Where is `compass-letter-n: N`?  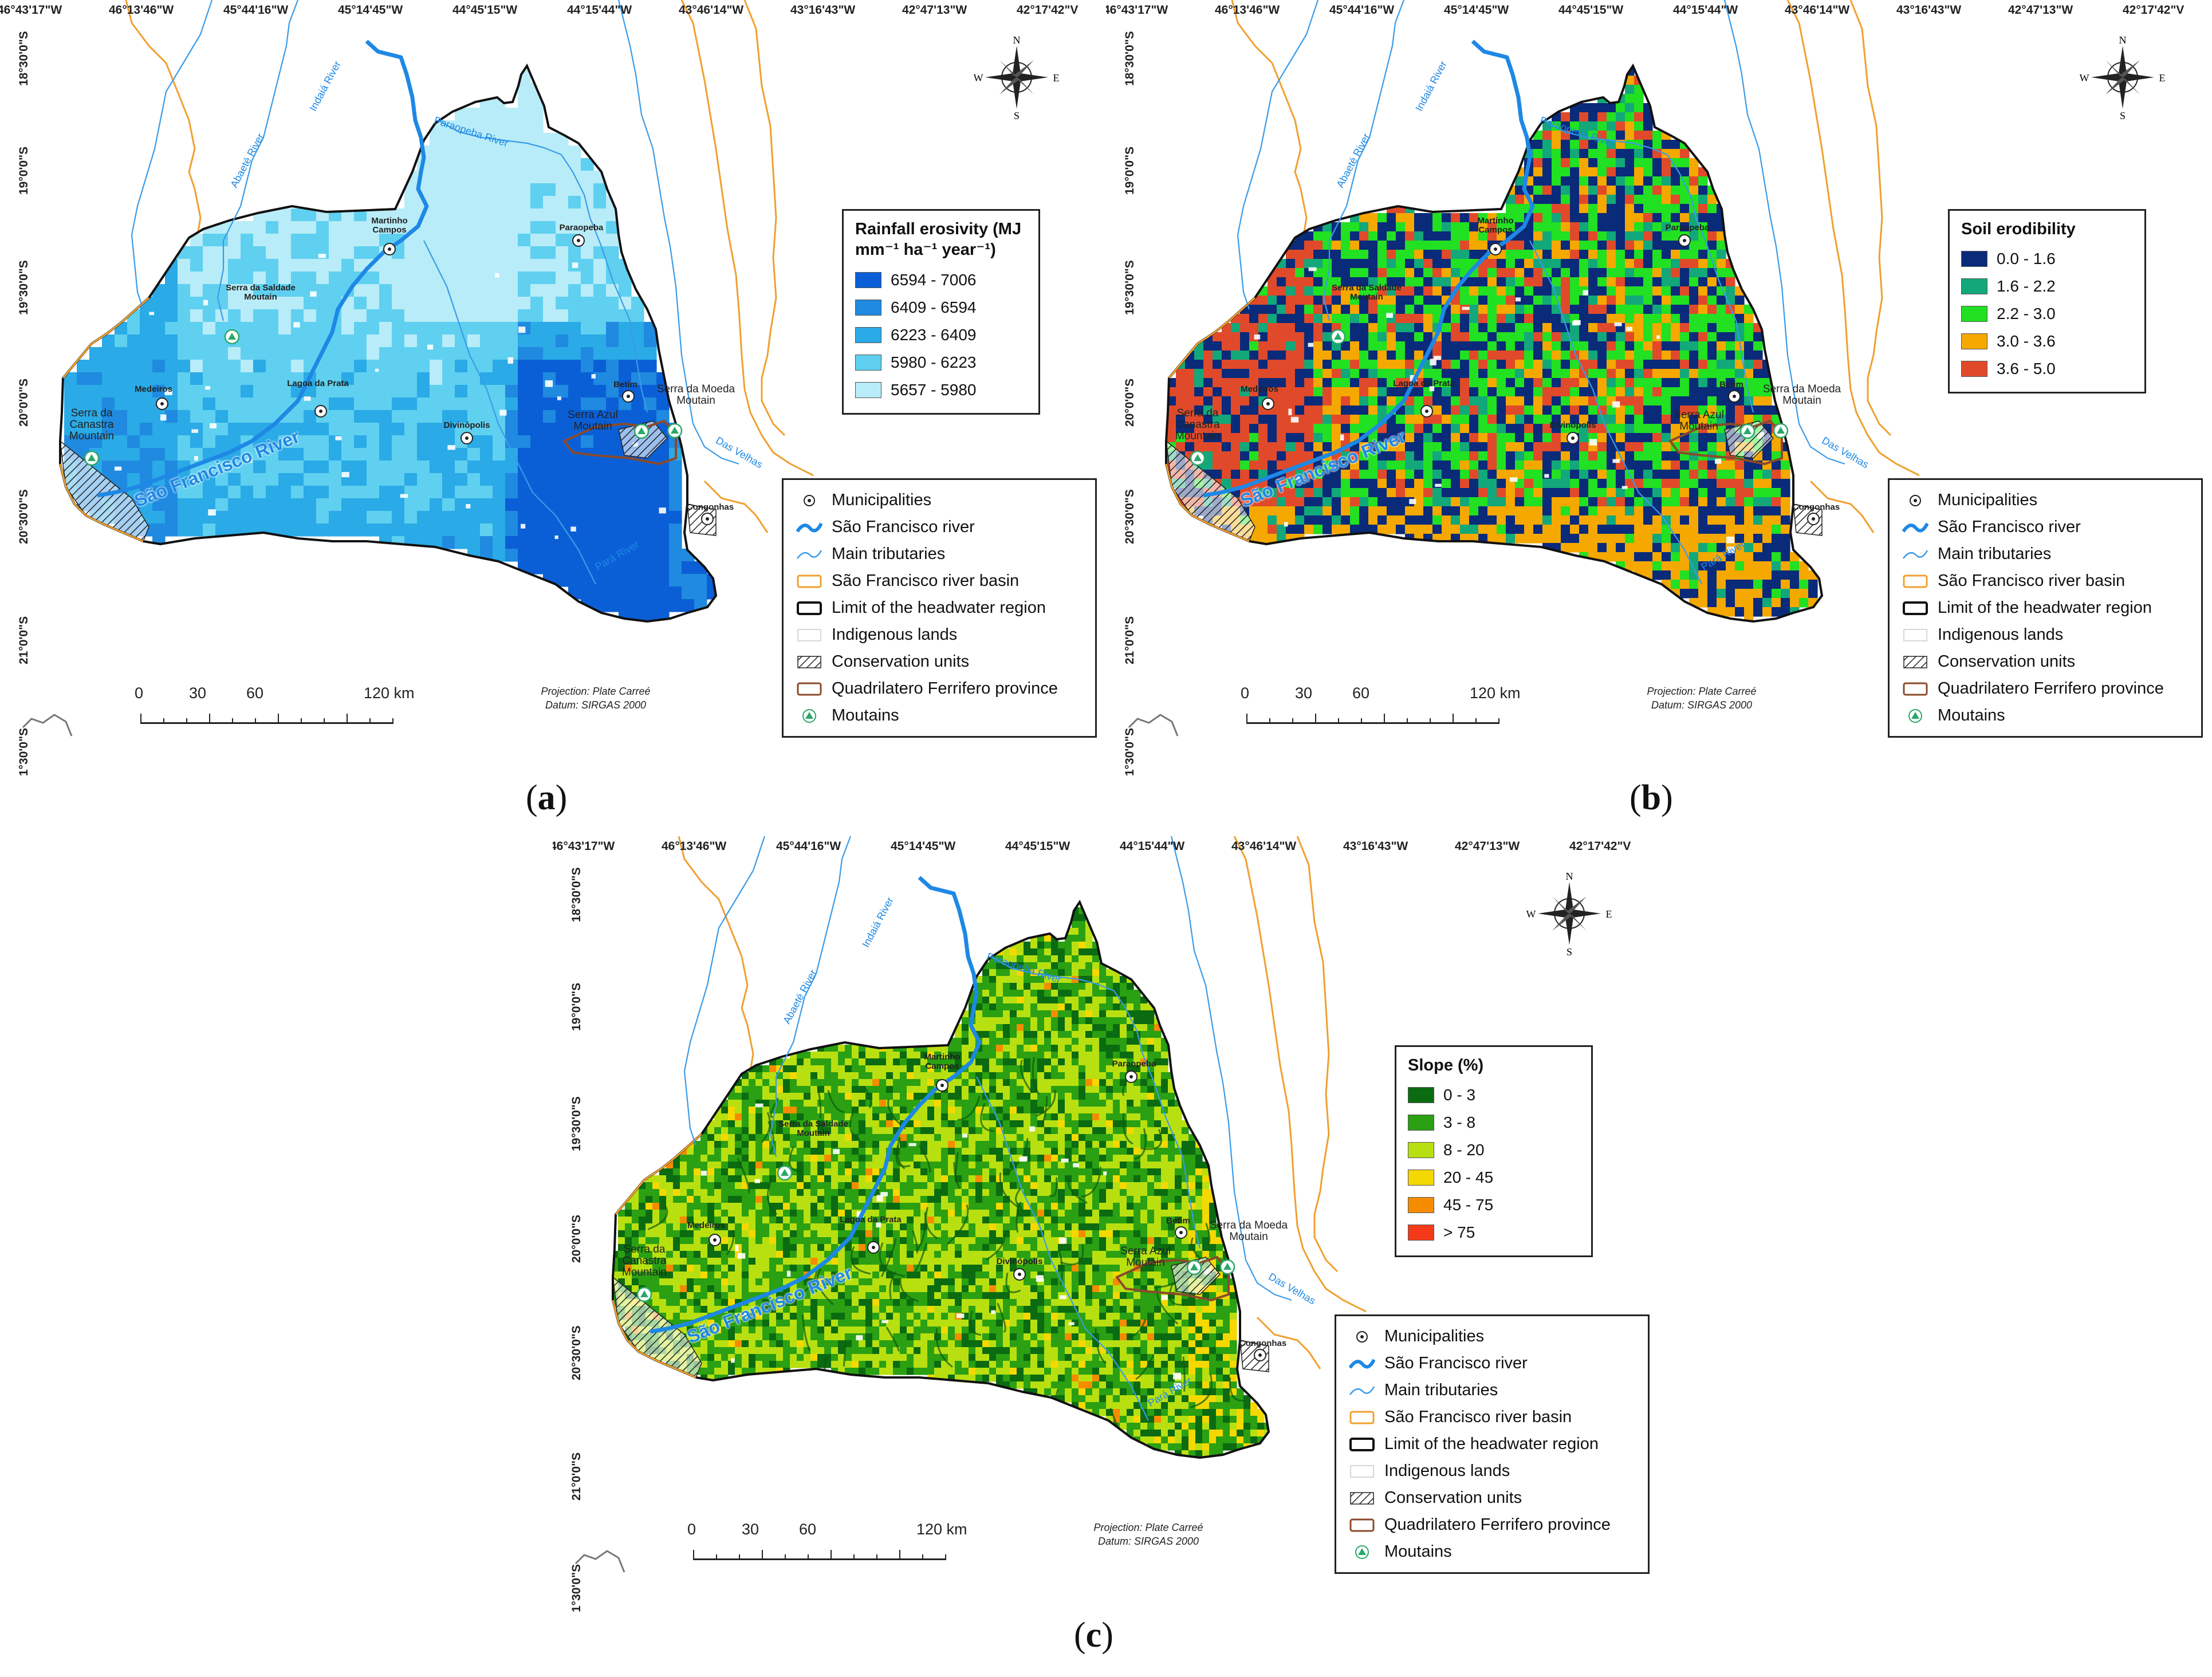
compass-letter-n: N is located at coordinates (1017, 40).